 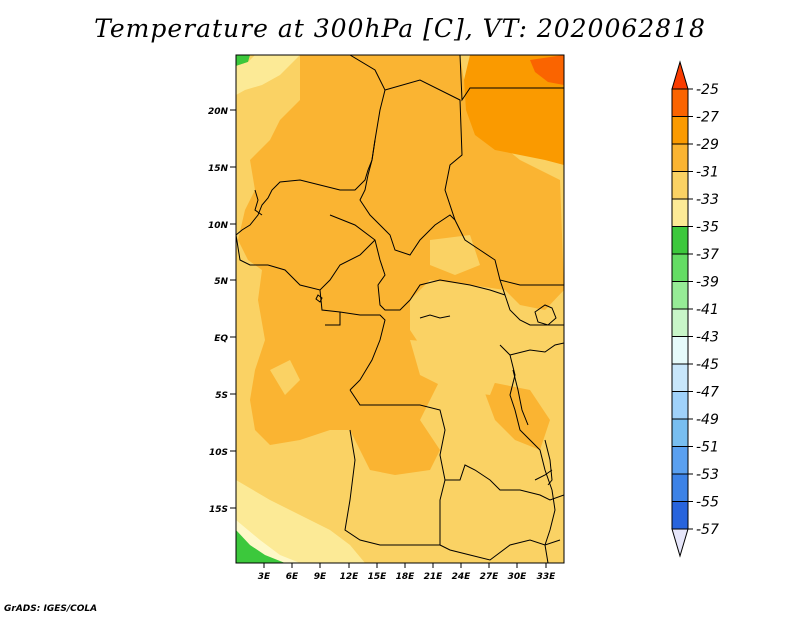 What do you see at coordinates (434, 577) in the screenshot?
I see `lon-label: 21E` at bounding box center [434, 577].